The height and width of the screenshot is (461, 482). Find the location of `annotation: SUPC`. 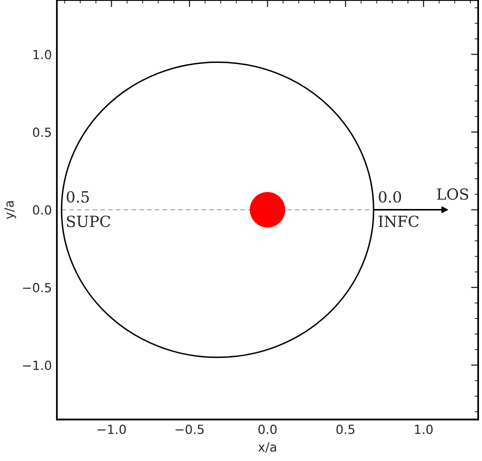

annotation: SUPC is located at coordinates (88, 222).